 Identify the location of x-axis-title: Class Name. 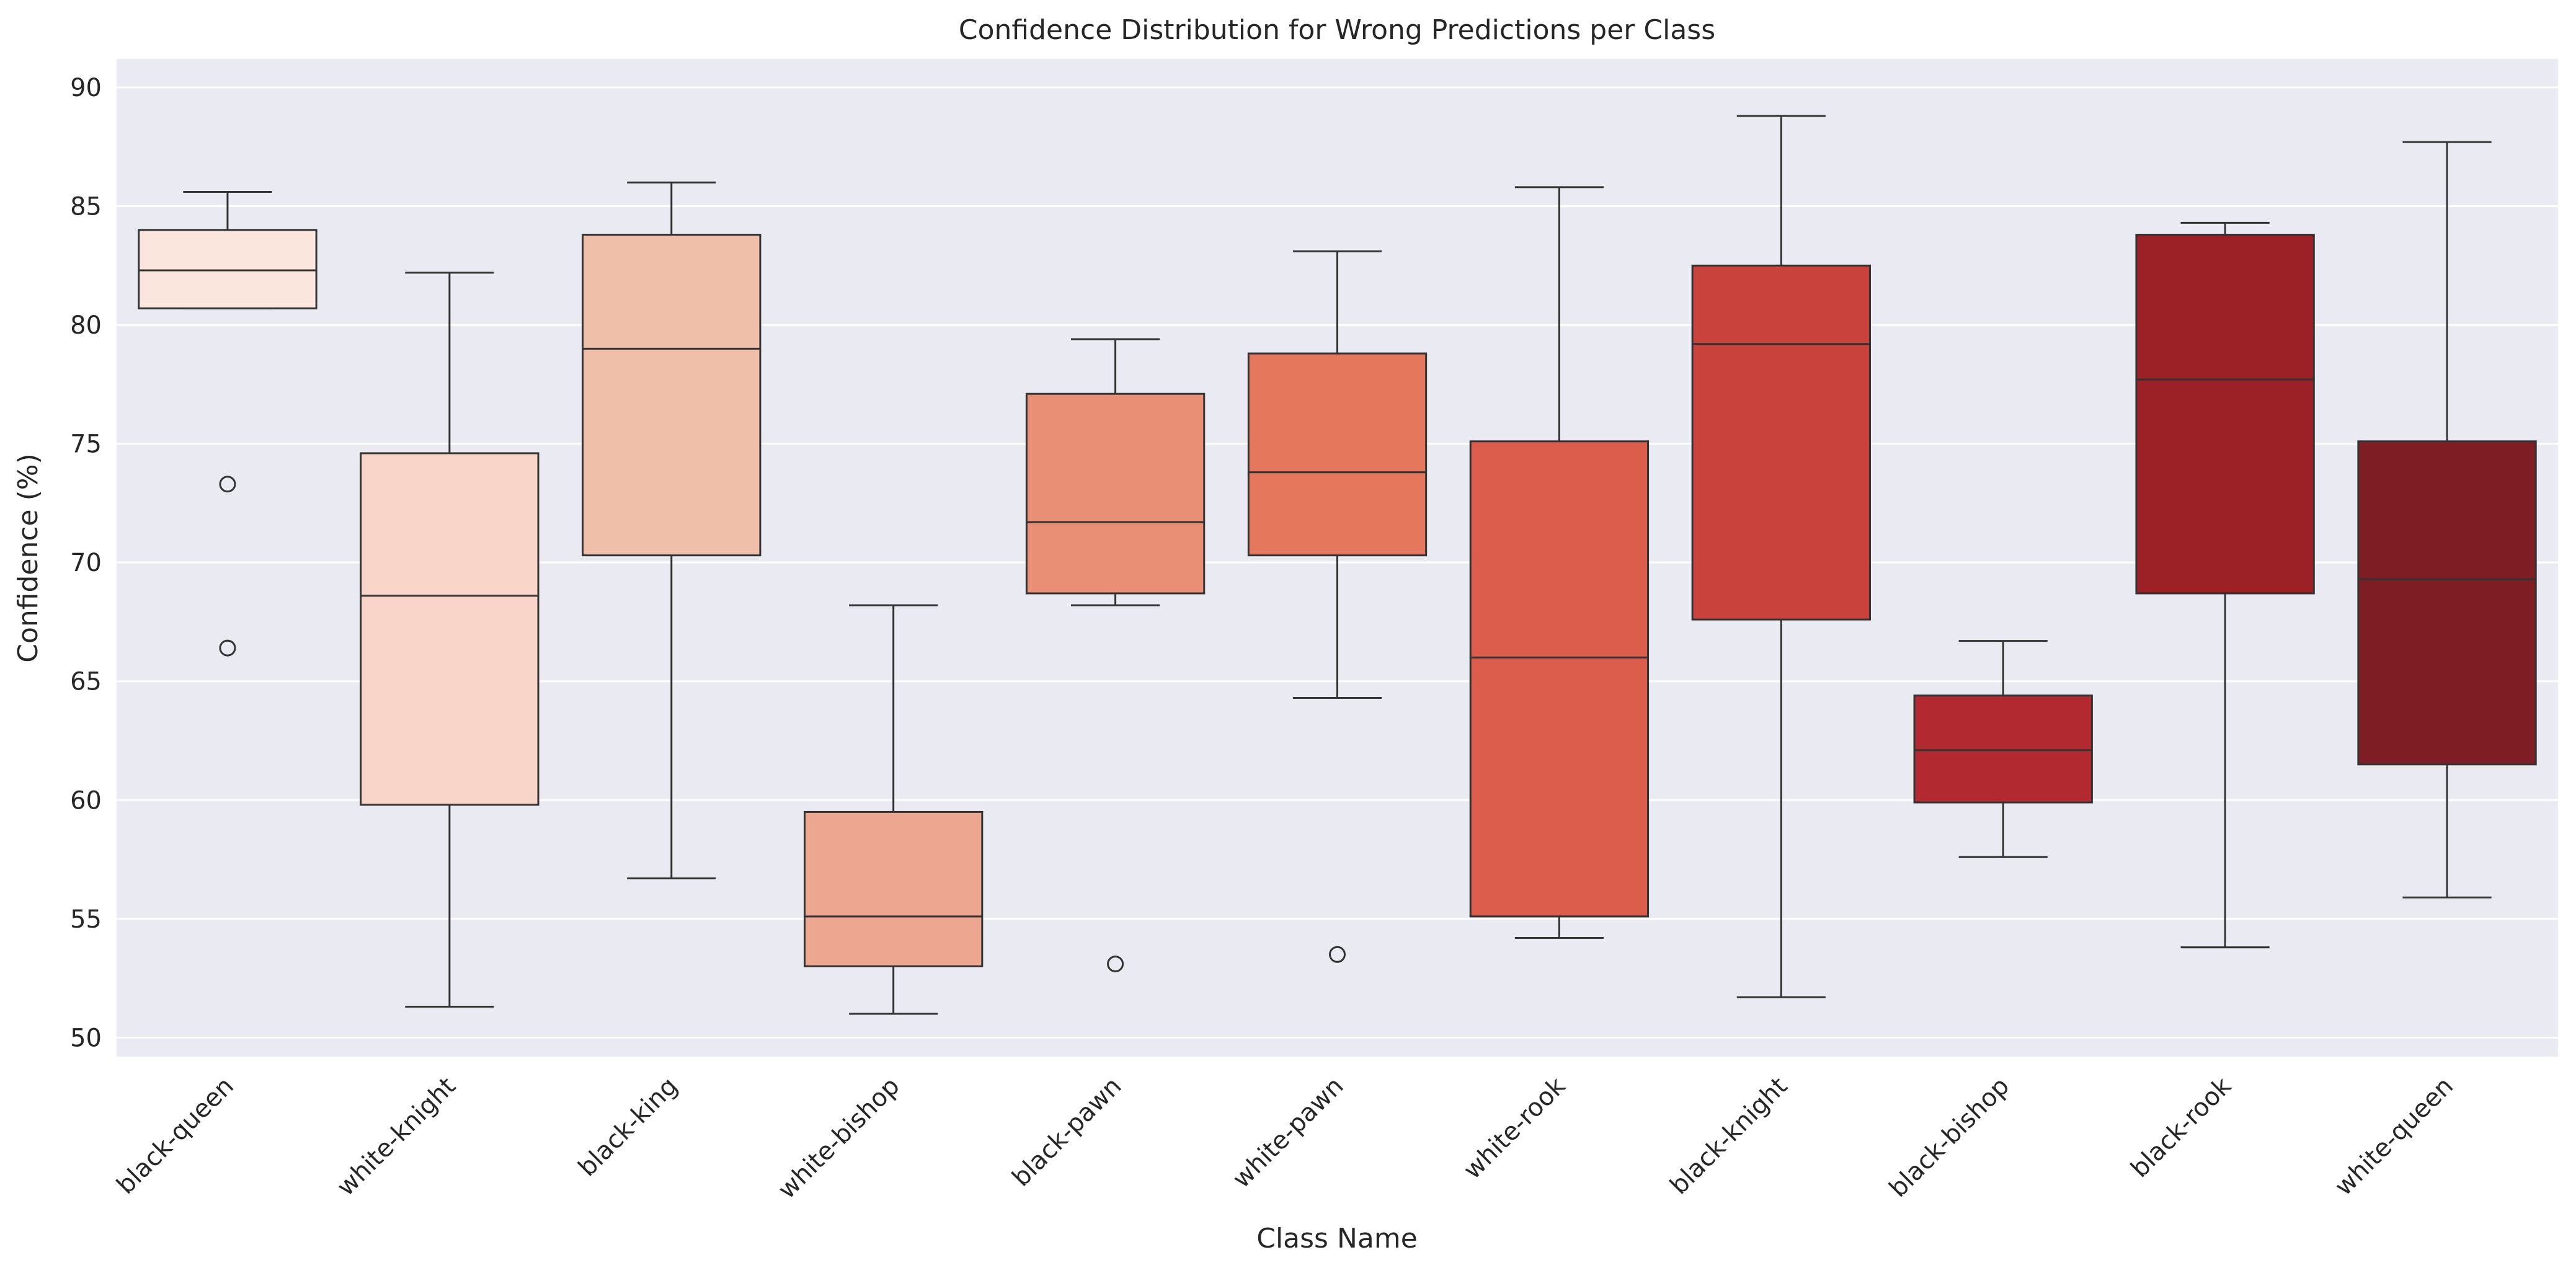
(1337, 1238).